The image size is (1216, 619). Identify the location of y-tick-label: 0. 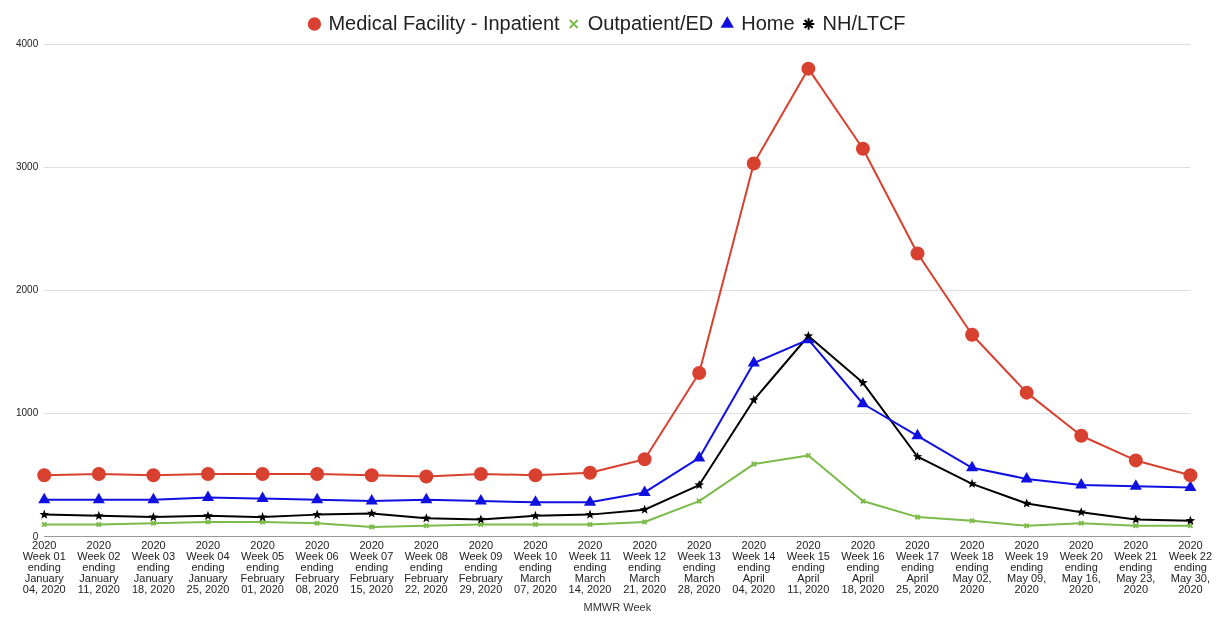
(35, 536).